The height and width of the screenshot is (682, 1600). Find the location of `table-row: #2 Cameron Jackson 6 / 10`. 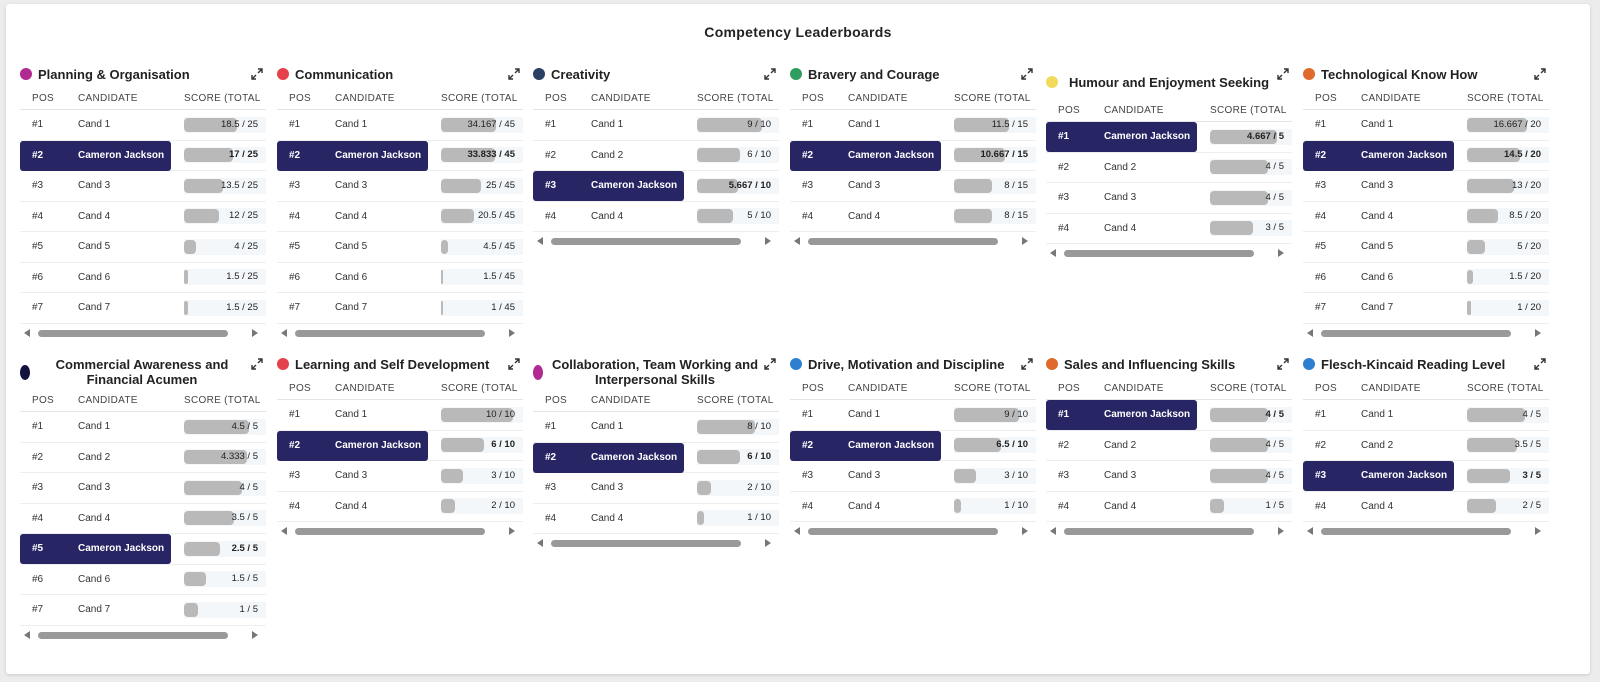

table-row: #2 Cameron Jackson 6 / 10 is located at coordinates (656, 457).